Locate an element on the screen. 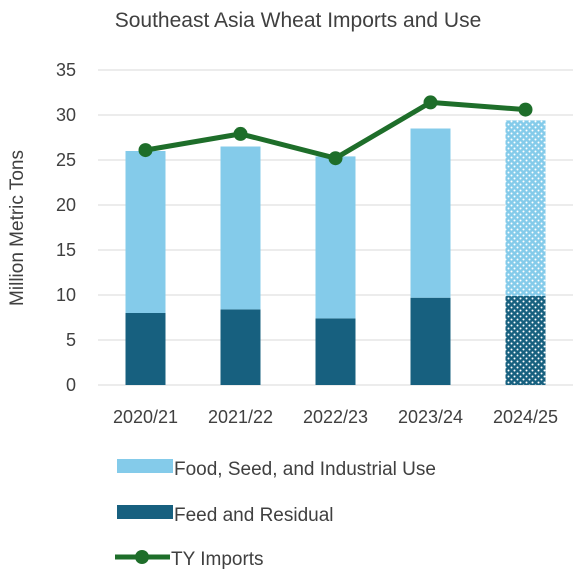 The height and width of the screenshot is (569, 586). x-tick-label: 2024/25 is located at coordinates (525, 417).